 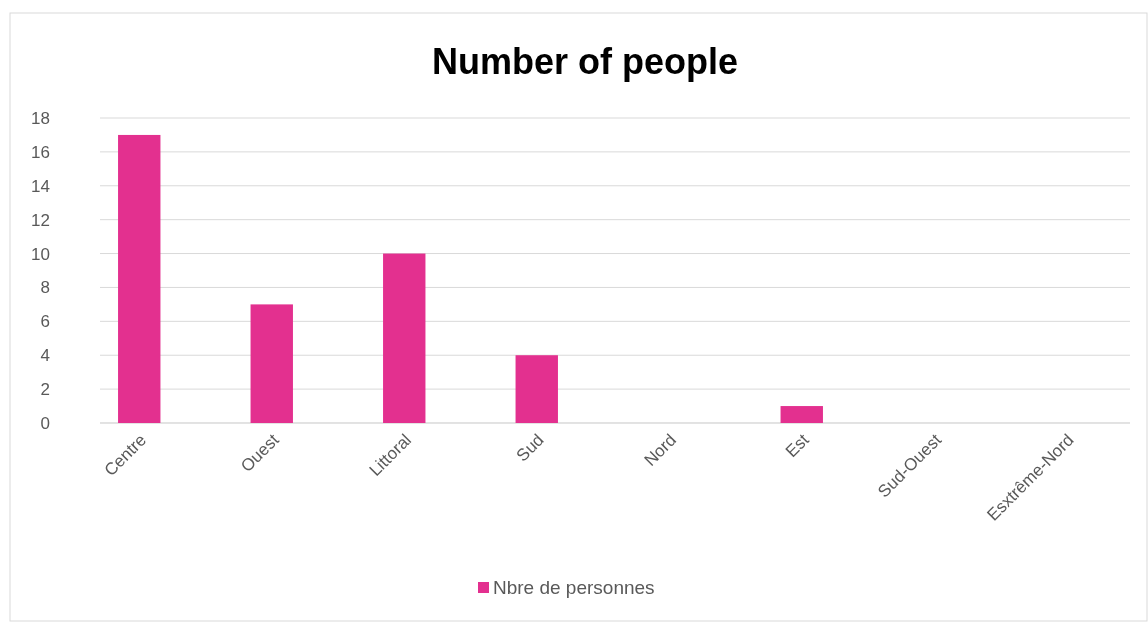 What do you see at coordinates (45, 356) in the screenshot?
I see `y-tick-label: 4` at bounding box center [45, 356].